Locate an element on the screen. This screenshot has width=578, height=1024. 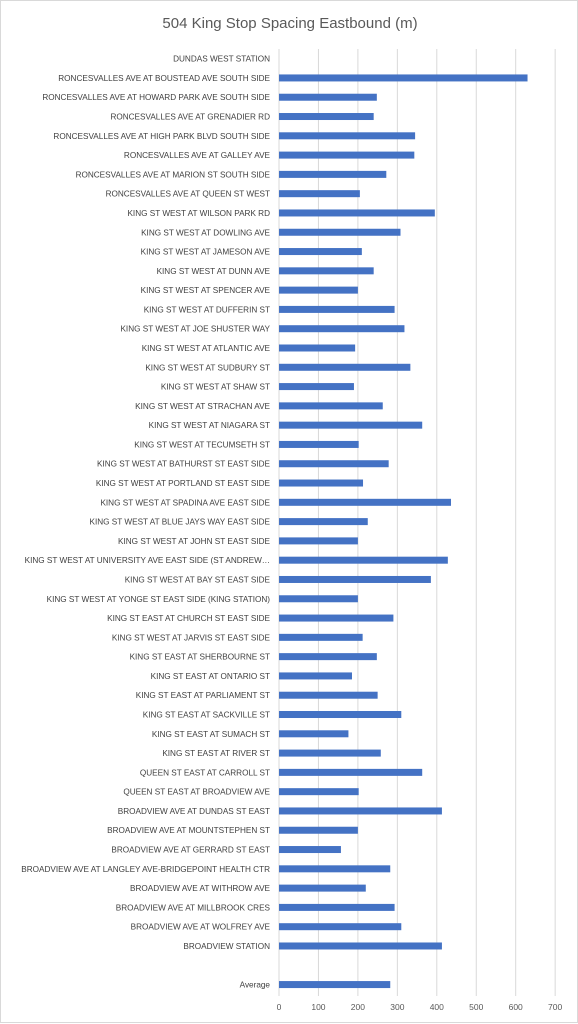
category-label: KING ST WEST AT TECUMSETH ST is located at coordinates (202, 444).